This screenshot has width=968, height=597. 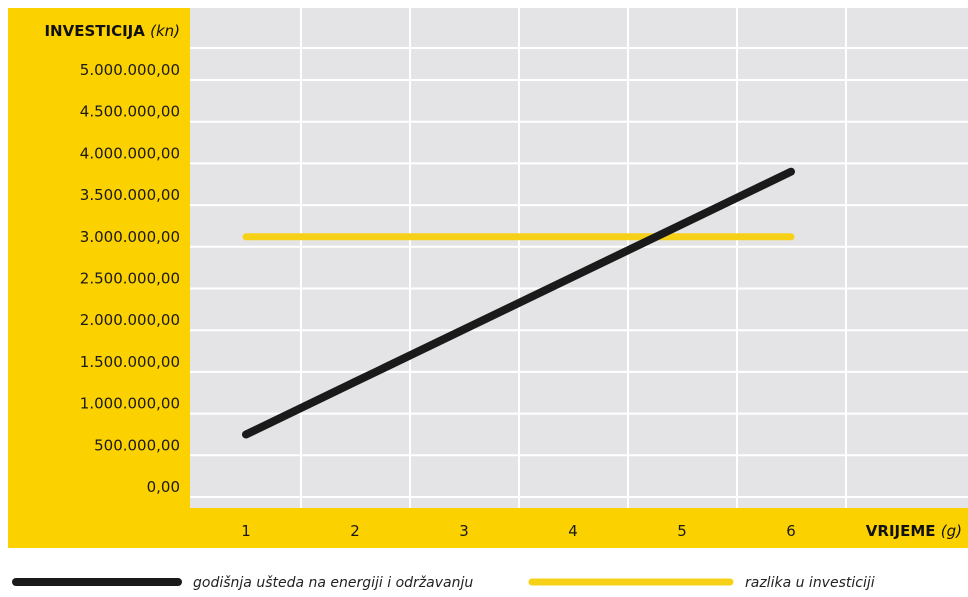 I want to click on x-axis-band, so click(x=488, y=528).